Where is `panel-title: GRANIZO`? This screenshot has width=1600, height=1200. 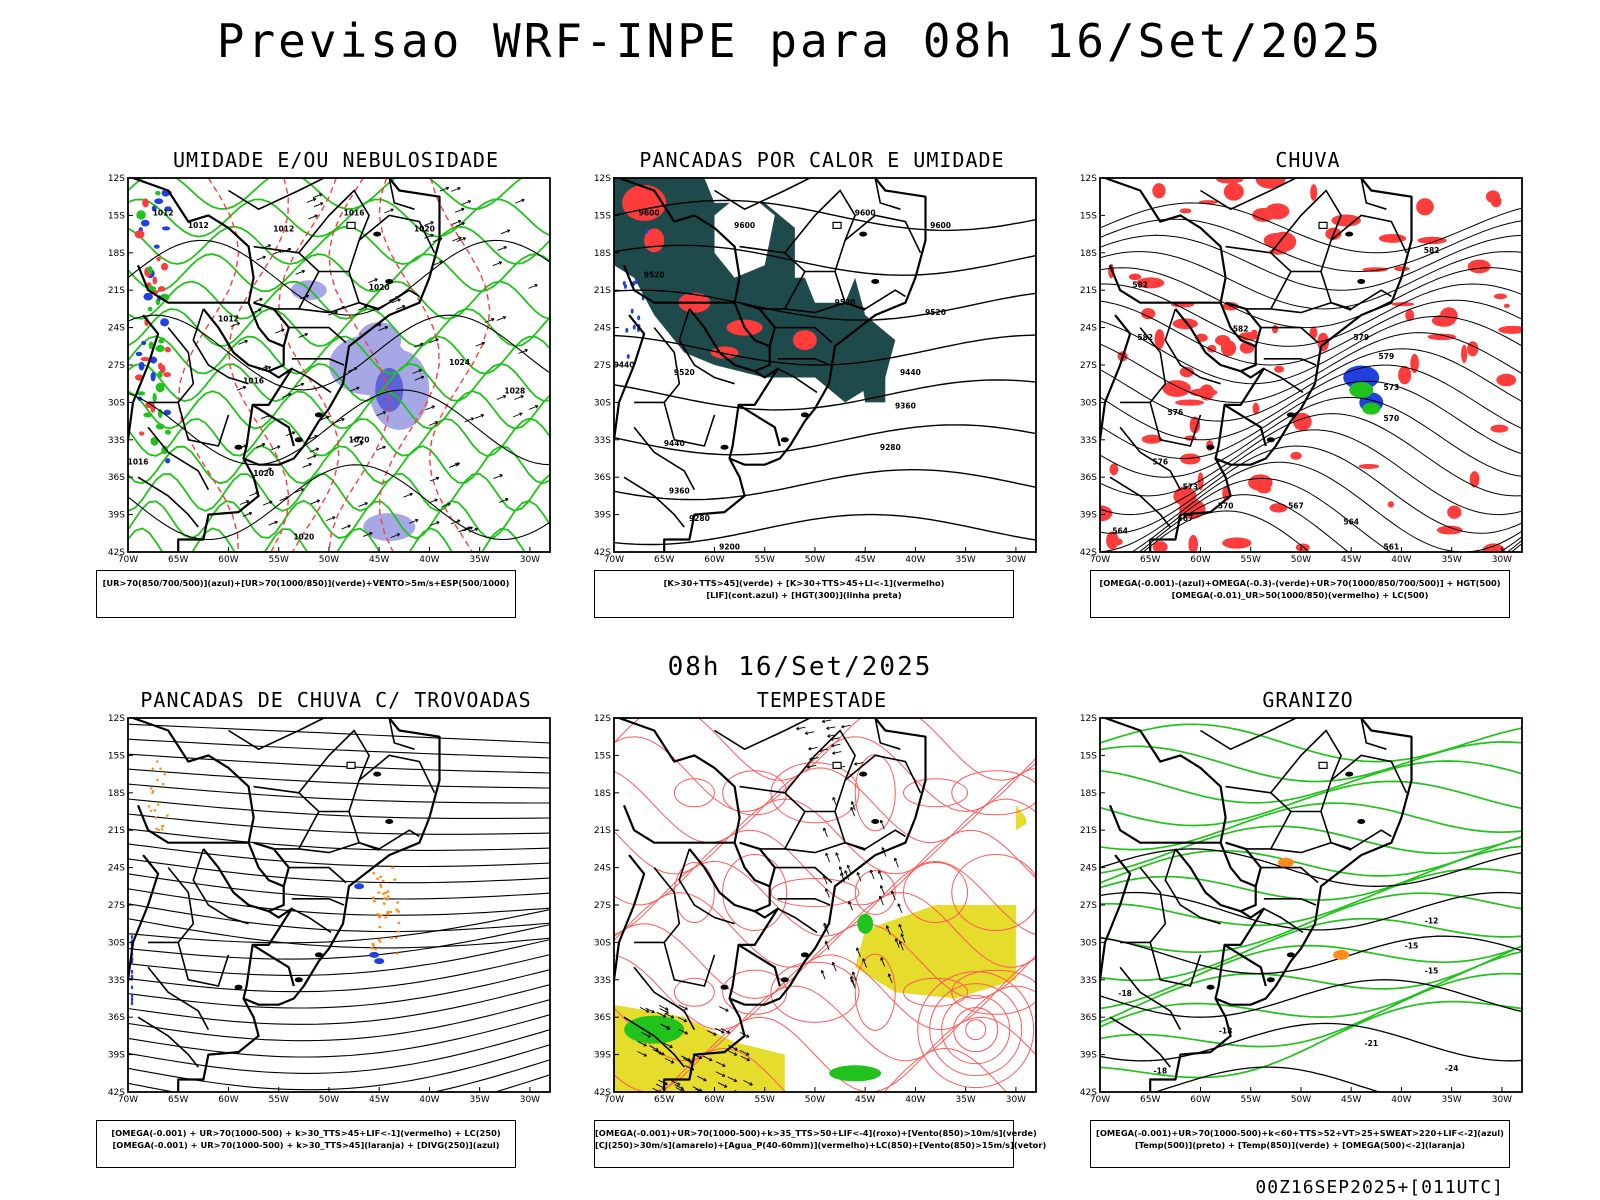
panel-title: GRANIZO is located at coordinates (1308, 700).